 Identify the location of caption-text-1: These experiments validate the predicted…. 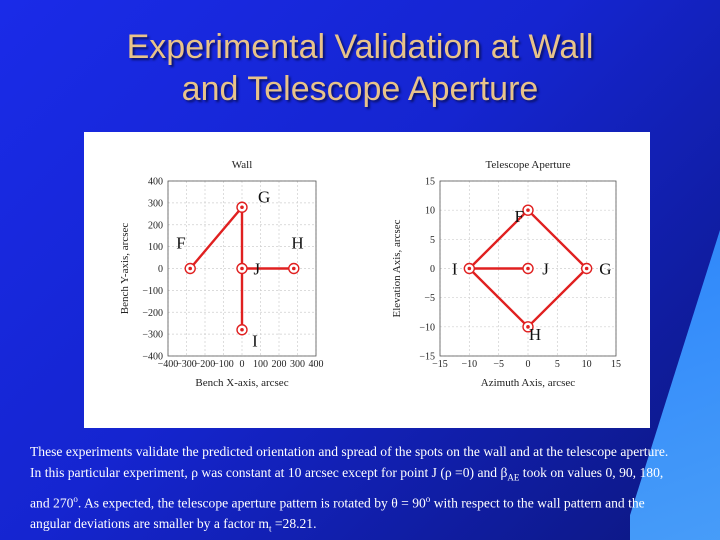
(349, 462).